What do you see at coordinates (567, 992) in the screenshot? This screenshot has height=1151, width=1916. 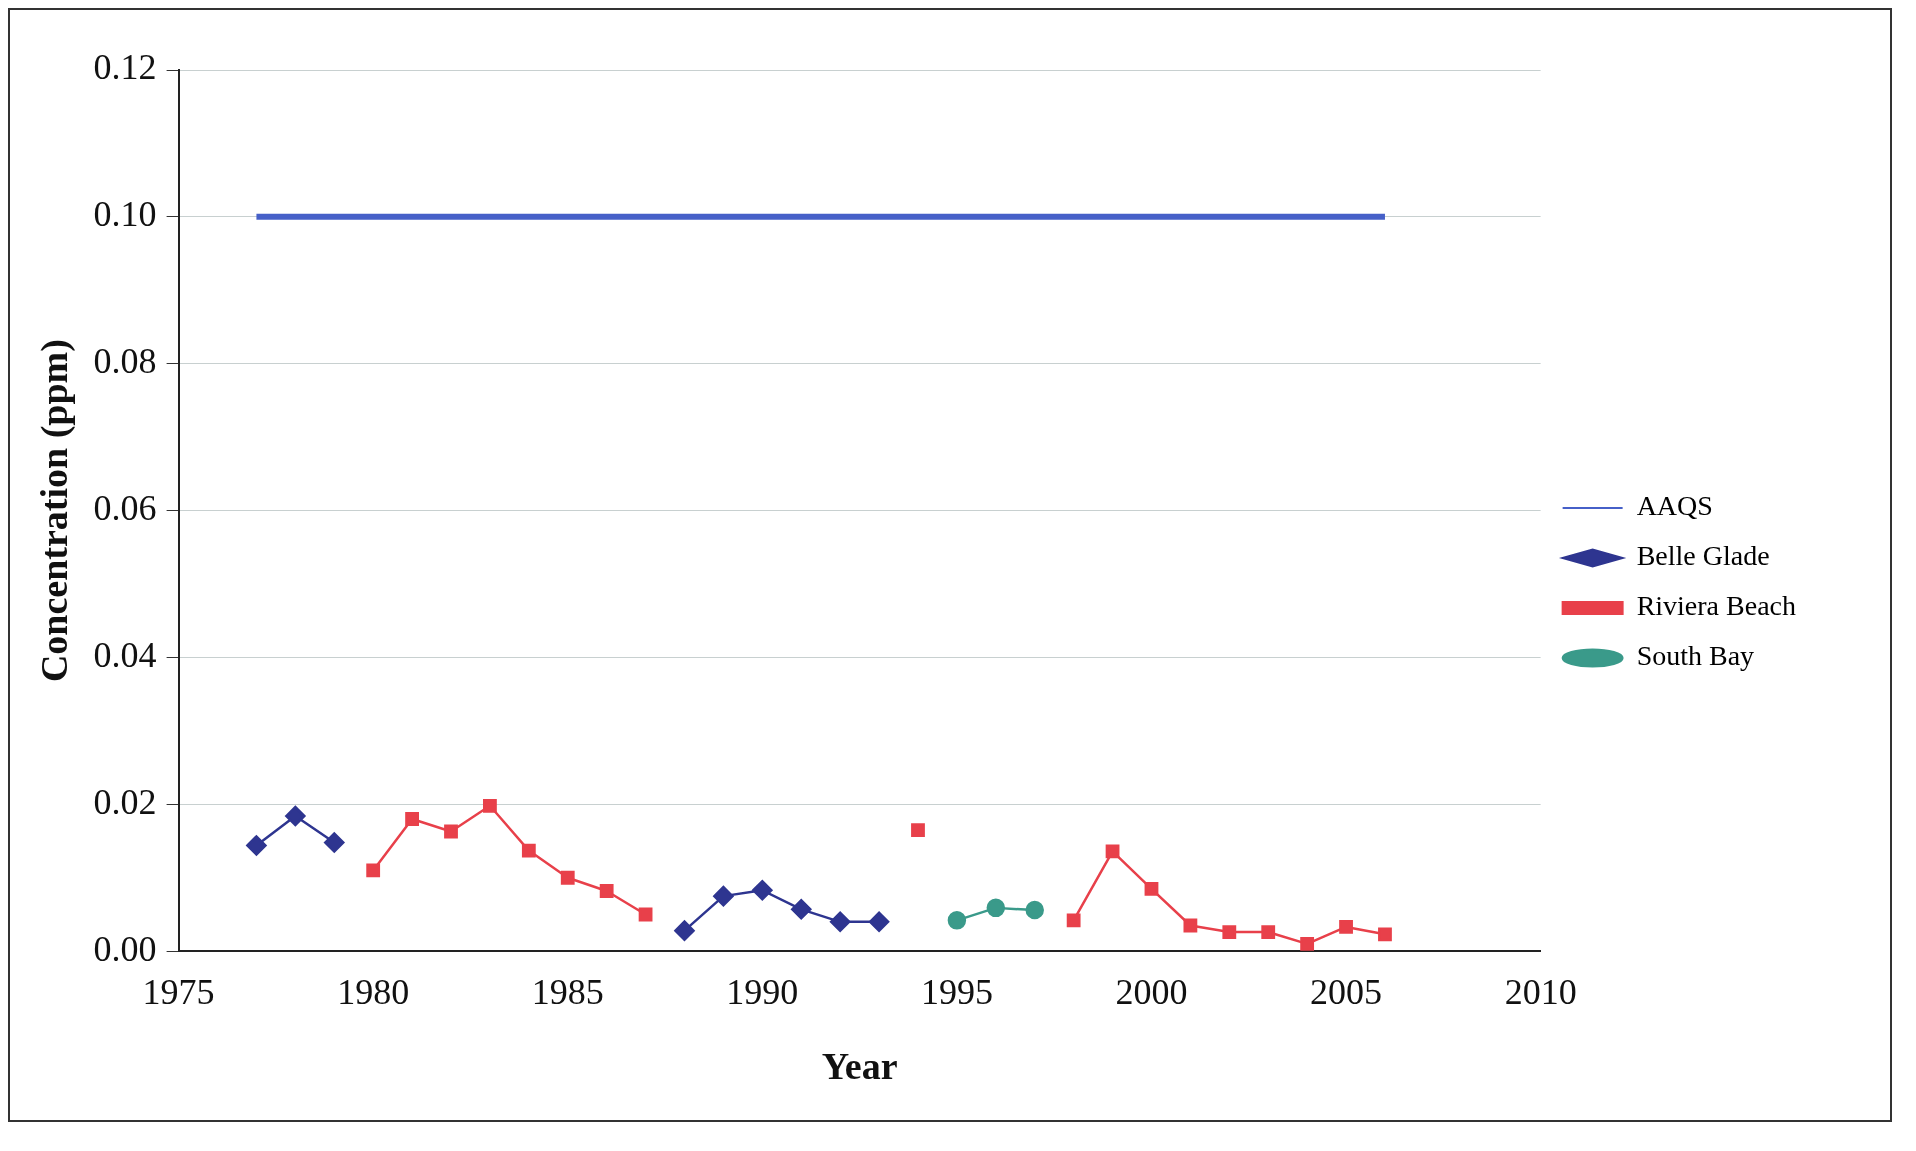 I see `x-tick-label: 1985` at bounding box center [567, 992].